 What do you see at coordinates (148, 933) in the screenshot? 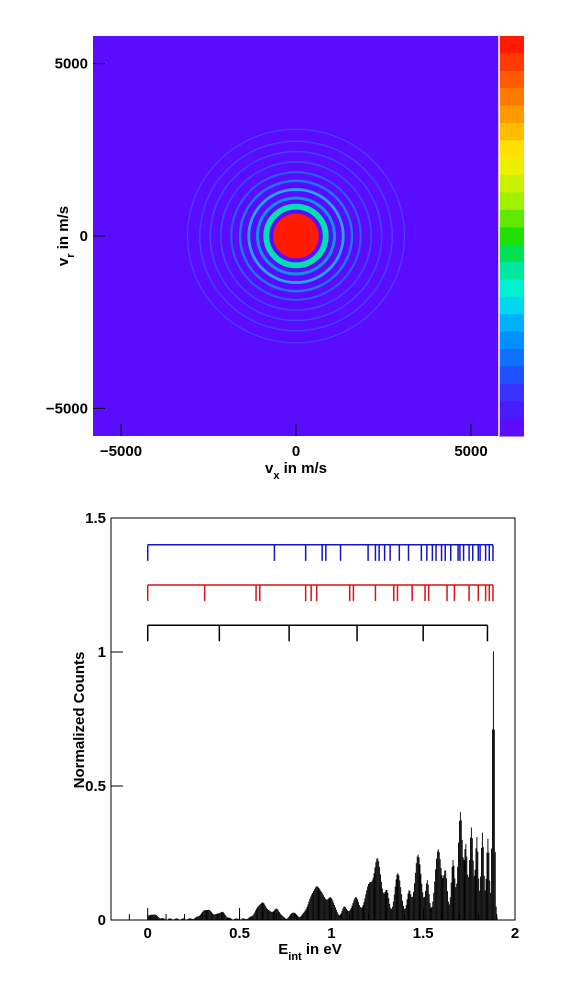
I see `x-tick-label: 0` at bounding box center [148, 933].